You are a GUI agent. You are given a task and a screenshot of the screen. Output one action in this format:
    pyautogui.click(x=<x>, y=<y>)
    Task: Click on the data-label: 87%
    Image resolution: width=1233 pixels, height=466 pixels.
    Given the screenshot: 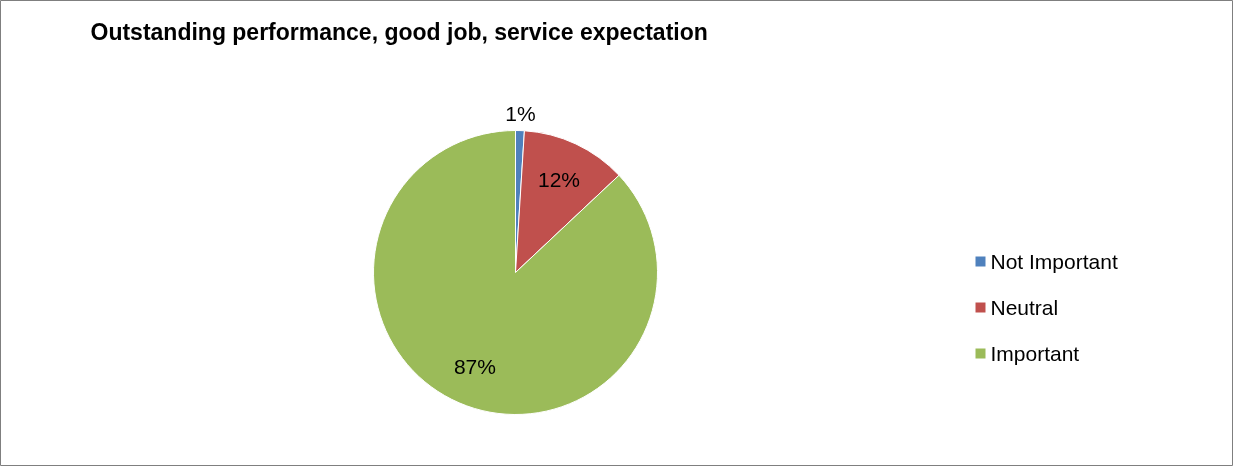 What is the action you would take?
    pyautogui.click(x=474, y=366)
    